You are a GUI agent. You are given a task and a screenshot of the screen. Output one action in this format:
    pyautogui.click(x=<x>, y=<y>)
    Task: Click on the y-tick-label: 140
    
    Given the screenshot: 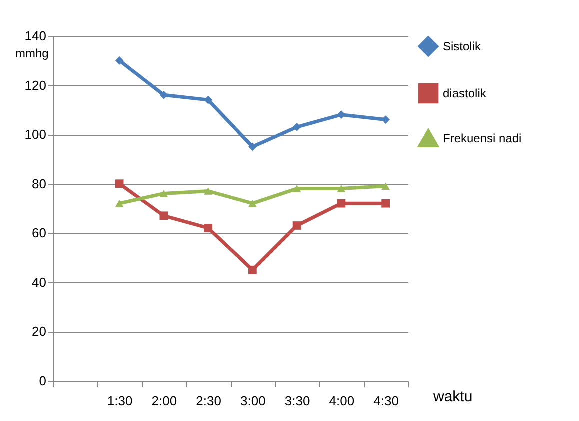 What is the action you would take?
    pyautogui.click(x=35, y=36)
    